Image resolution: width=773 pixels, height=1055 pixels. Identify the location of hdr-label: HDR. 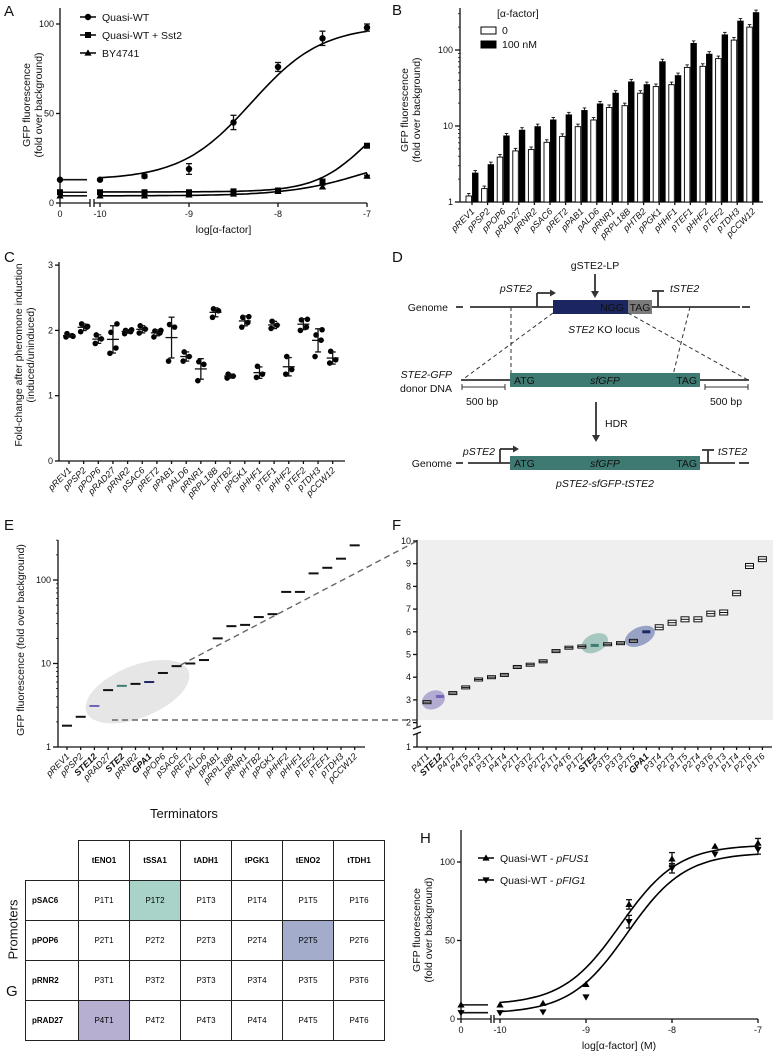
(616, 424).